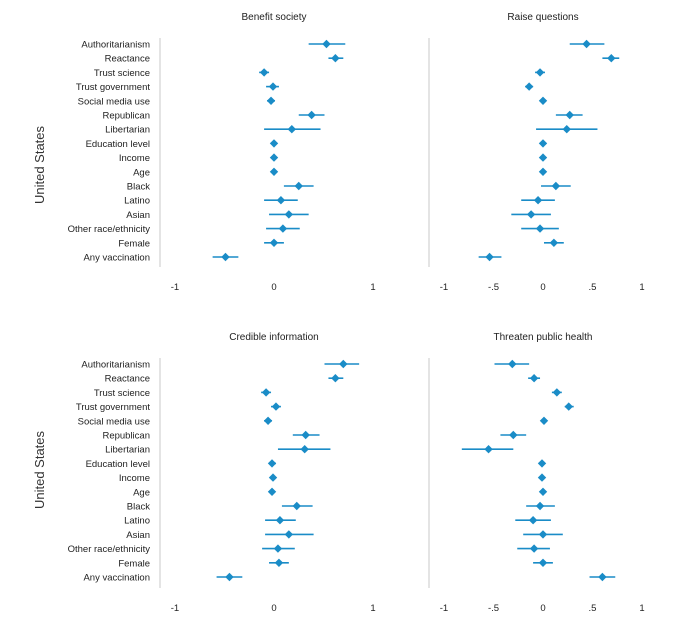 This screenshot has width=688, height=640. I want to click on panel-title: Credible information, so click(274, 337).